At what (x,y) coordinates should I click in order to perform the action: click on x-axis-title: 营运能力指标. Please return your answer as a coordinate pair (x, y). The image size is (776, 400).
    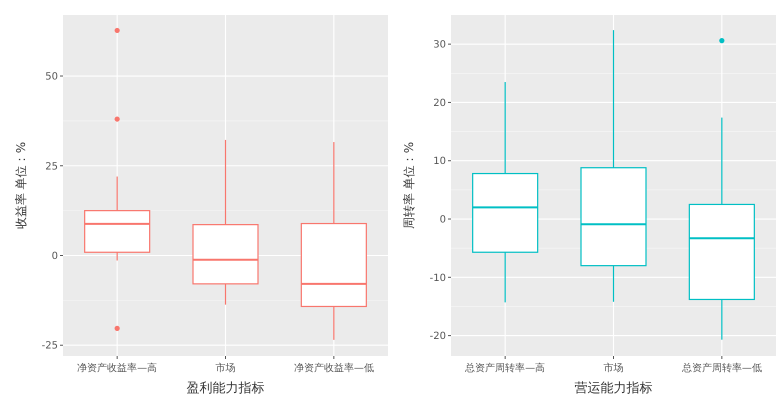
    Looking at the image, I should click on (613, 388).